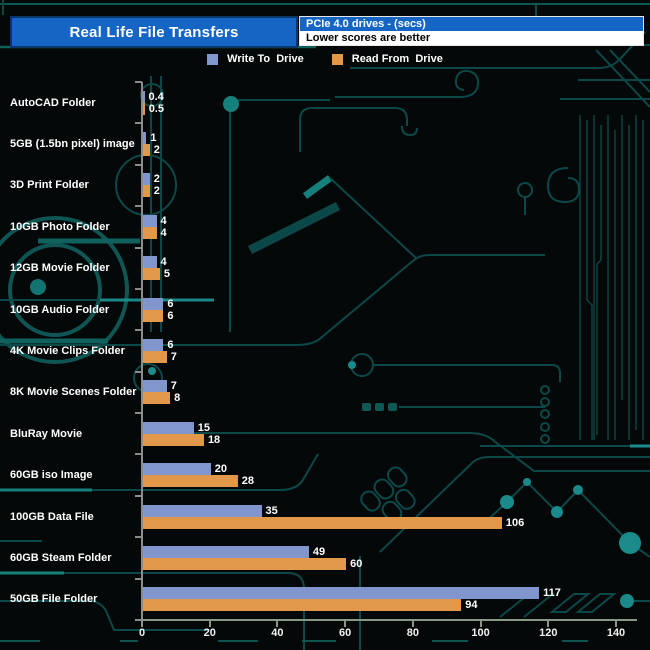 This screenshot has height=650, width=650. I want to click on read-value-label: 5, so click(167, 274).